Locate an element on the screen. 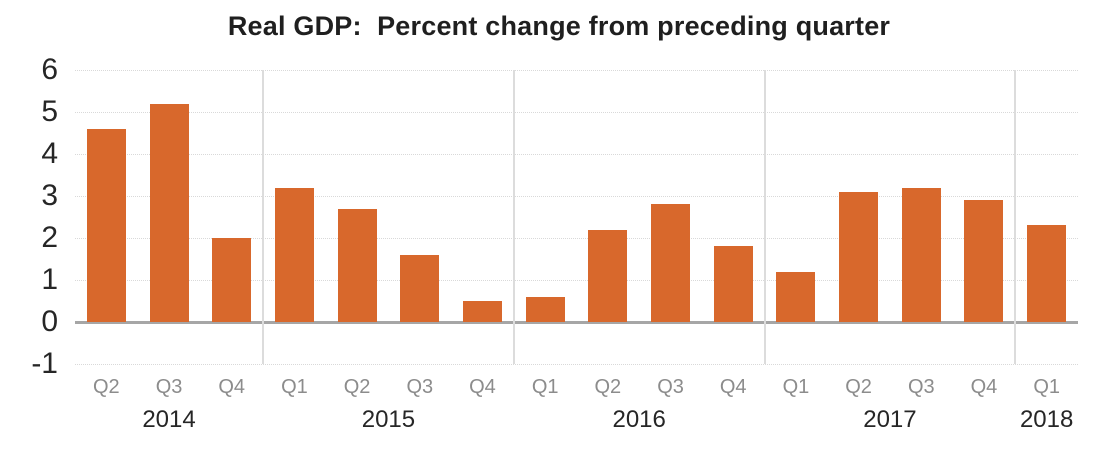 The width and height of the screenshot is (1118, 454). y-tick-label: 0 is located at coordinates (49, 321).